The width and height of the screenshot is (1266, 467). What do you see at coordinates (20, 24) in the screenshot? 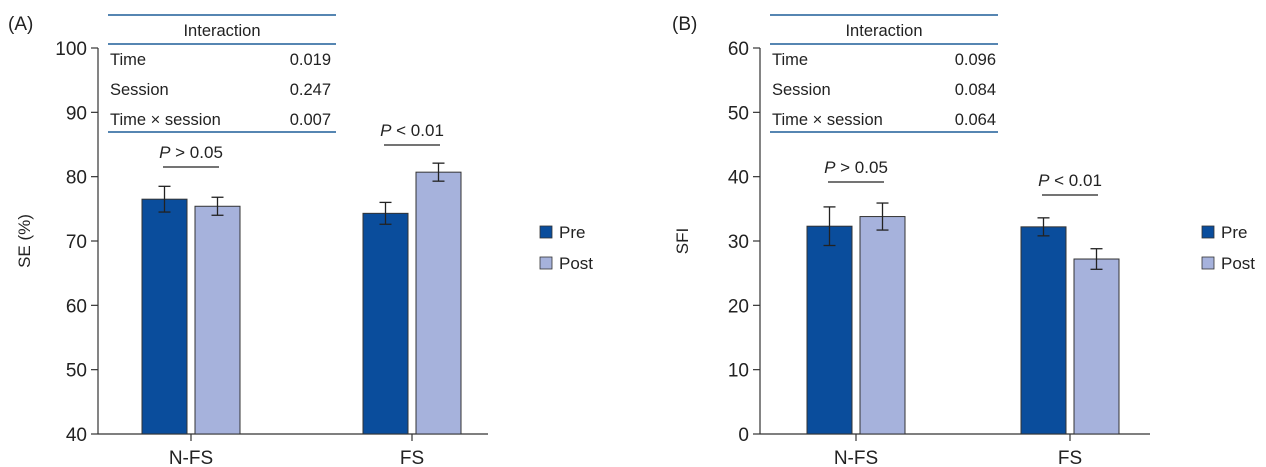
I see `panel-label: (A)` at bounding box center [20, 24].